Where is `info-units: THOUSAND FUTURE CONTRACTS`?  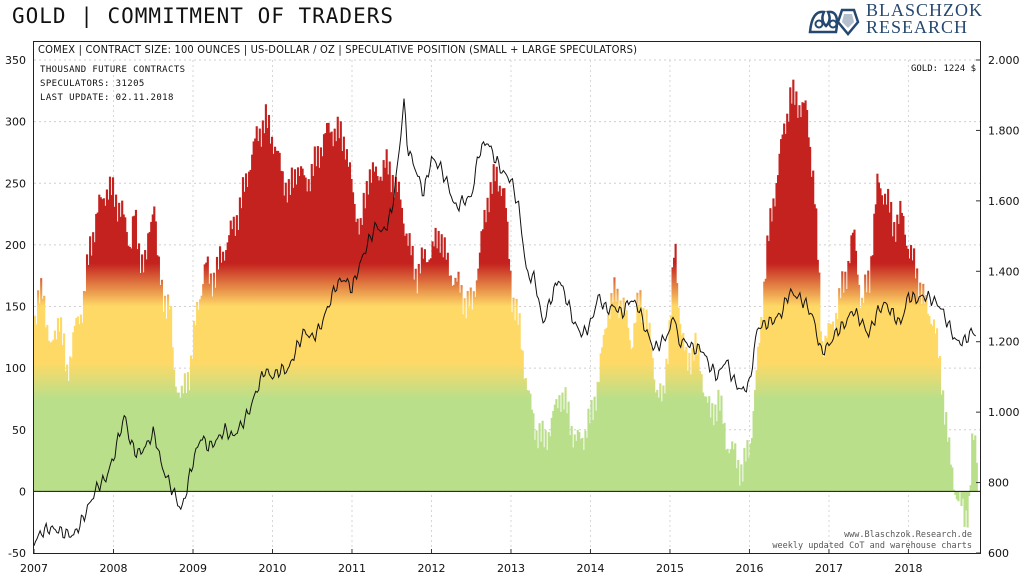 info-units: THOUSAND FUTURE CONTRACTS is located at coordinates (113, 70).